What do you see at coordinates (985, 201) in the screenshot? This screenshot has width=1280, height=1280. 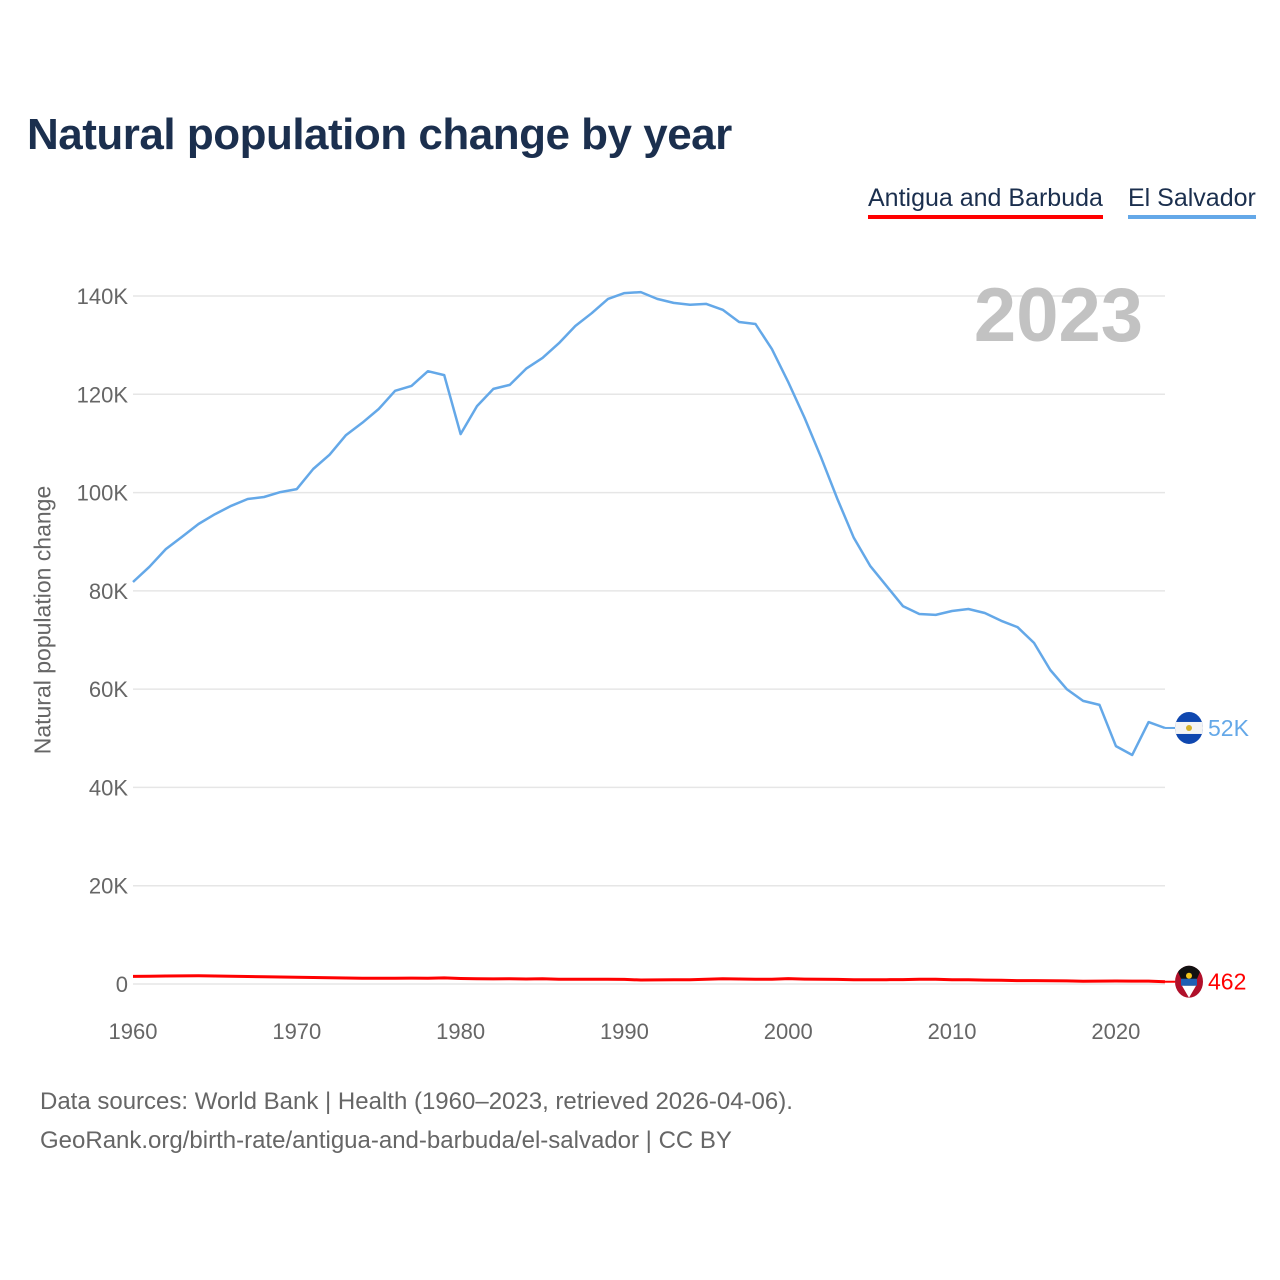 I see `legend-antigua-and-barbuda: Antigua and Barbuda` at bounding box center [985, 201].